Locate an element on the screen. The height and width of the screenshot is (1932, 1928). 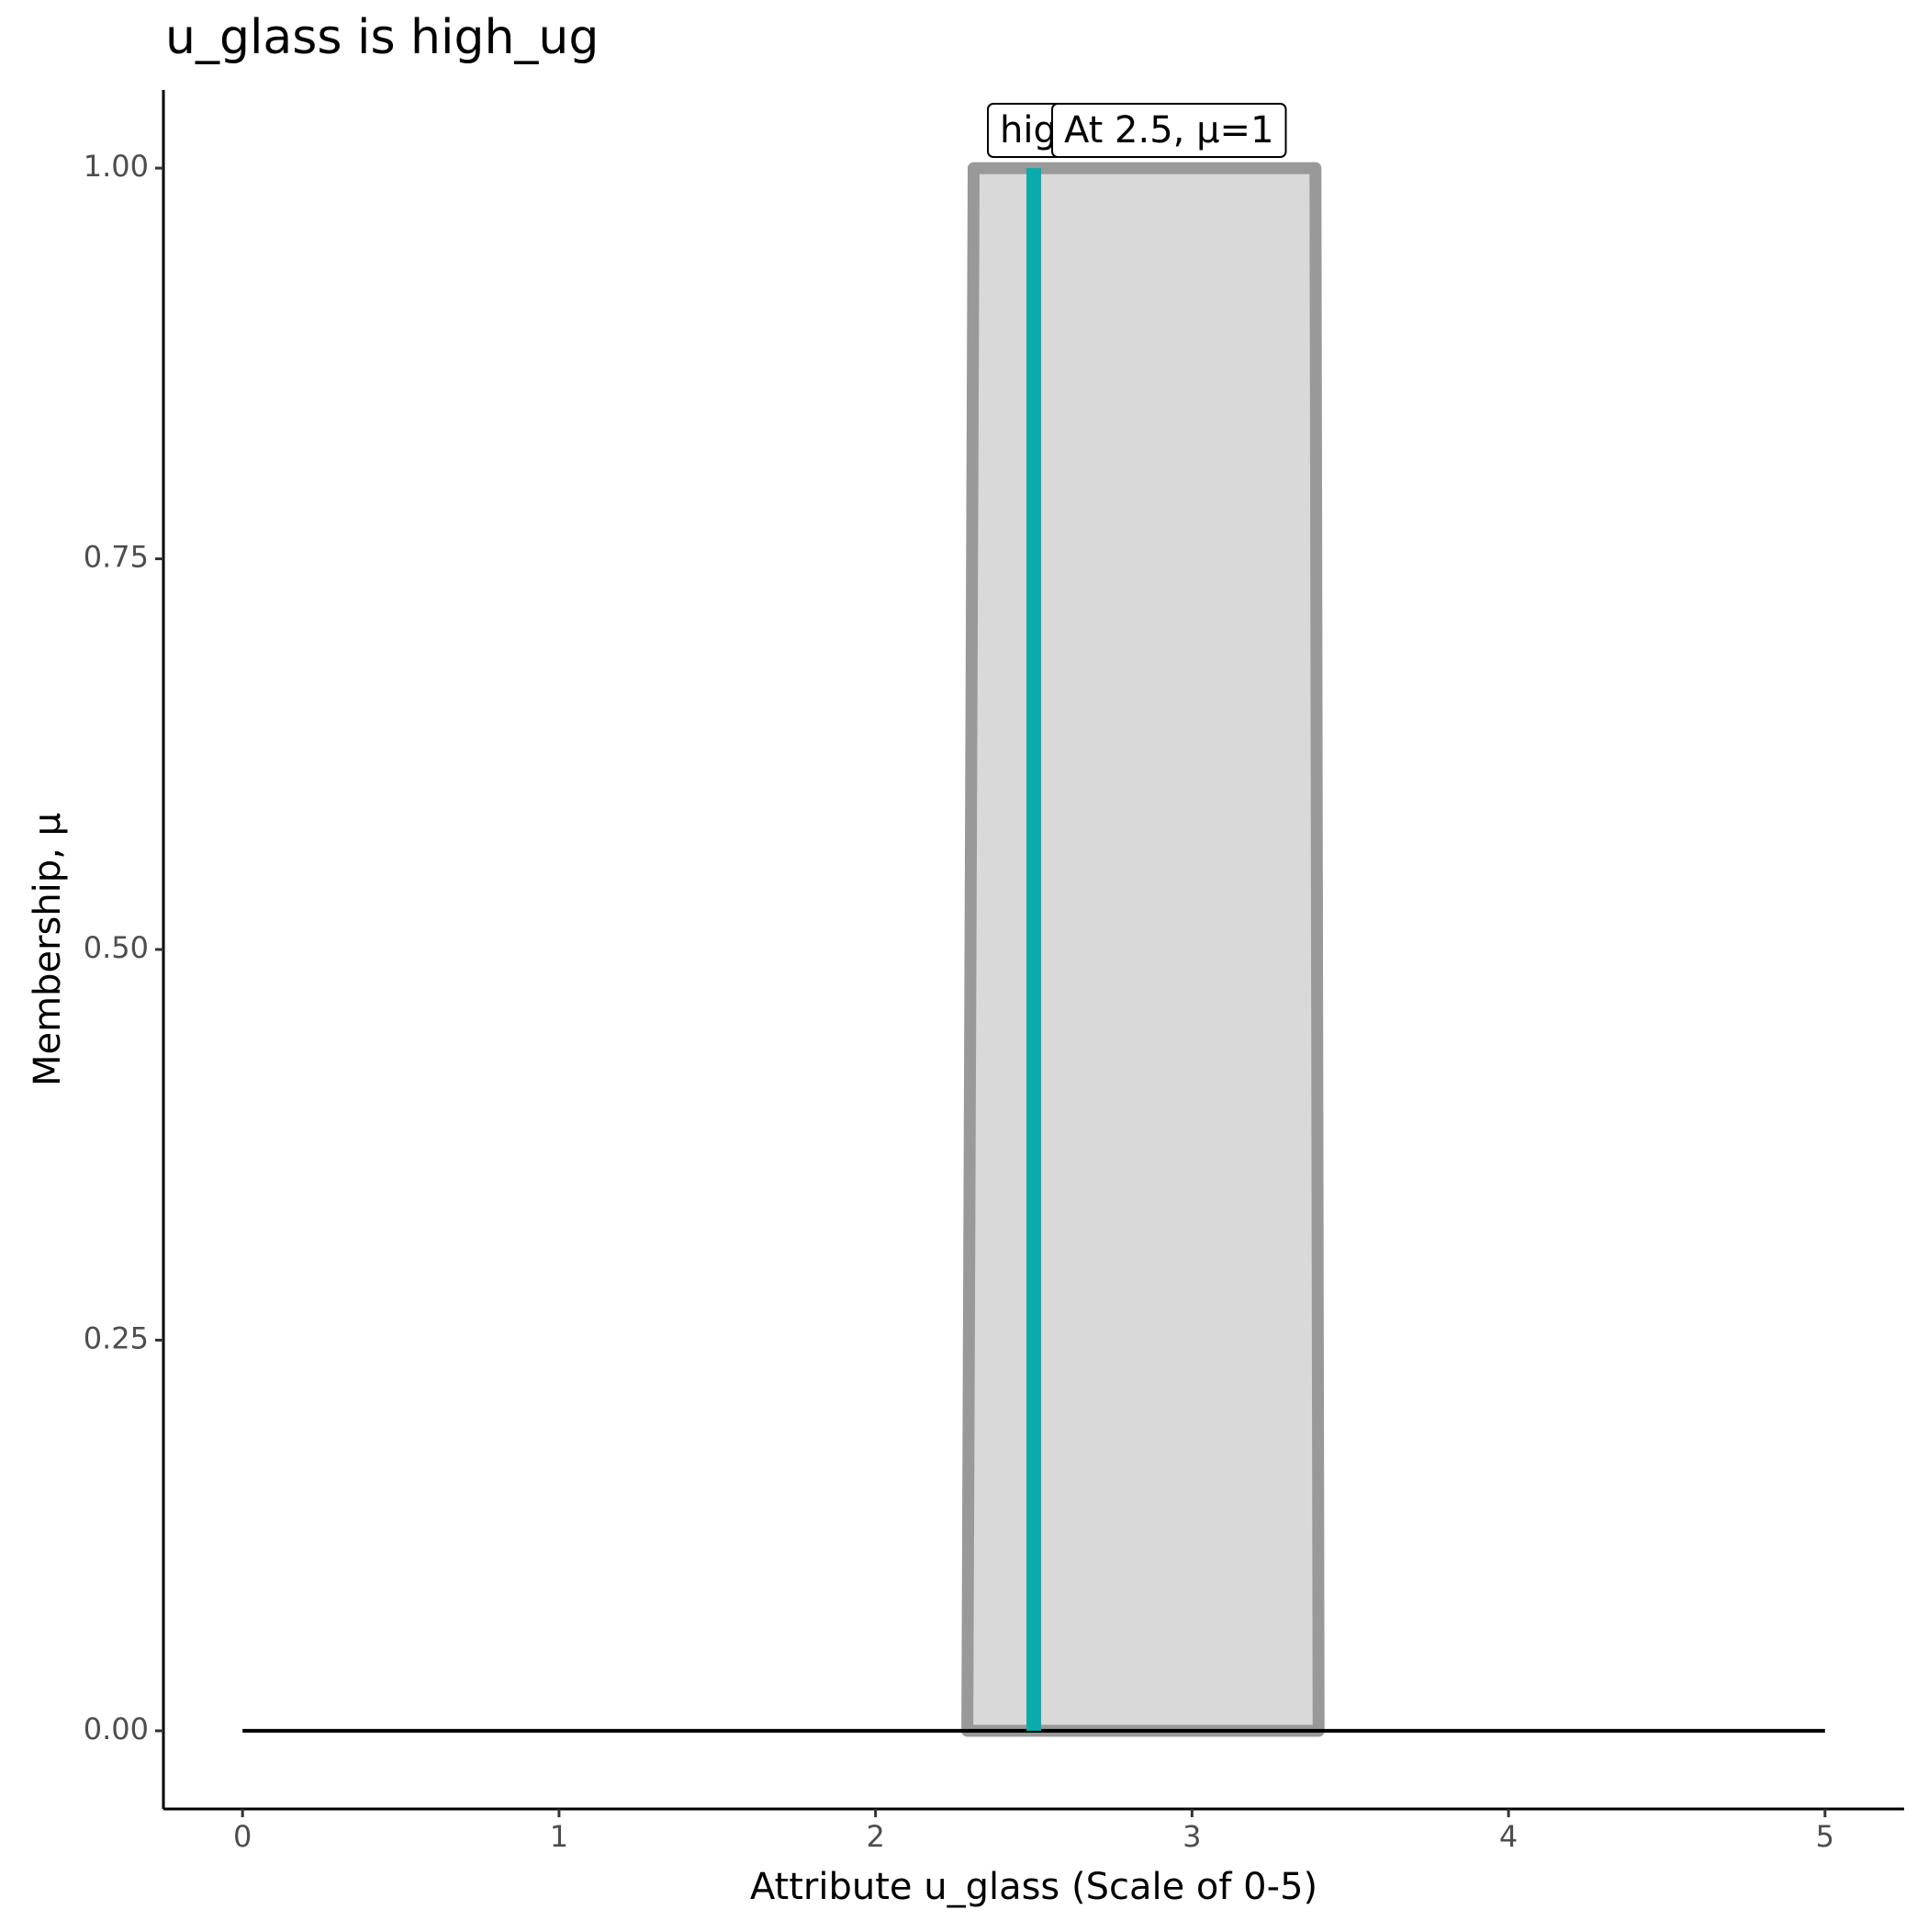
annotation-box is located at coordinates (1169, 130).